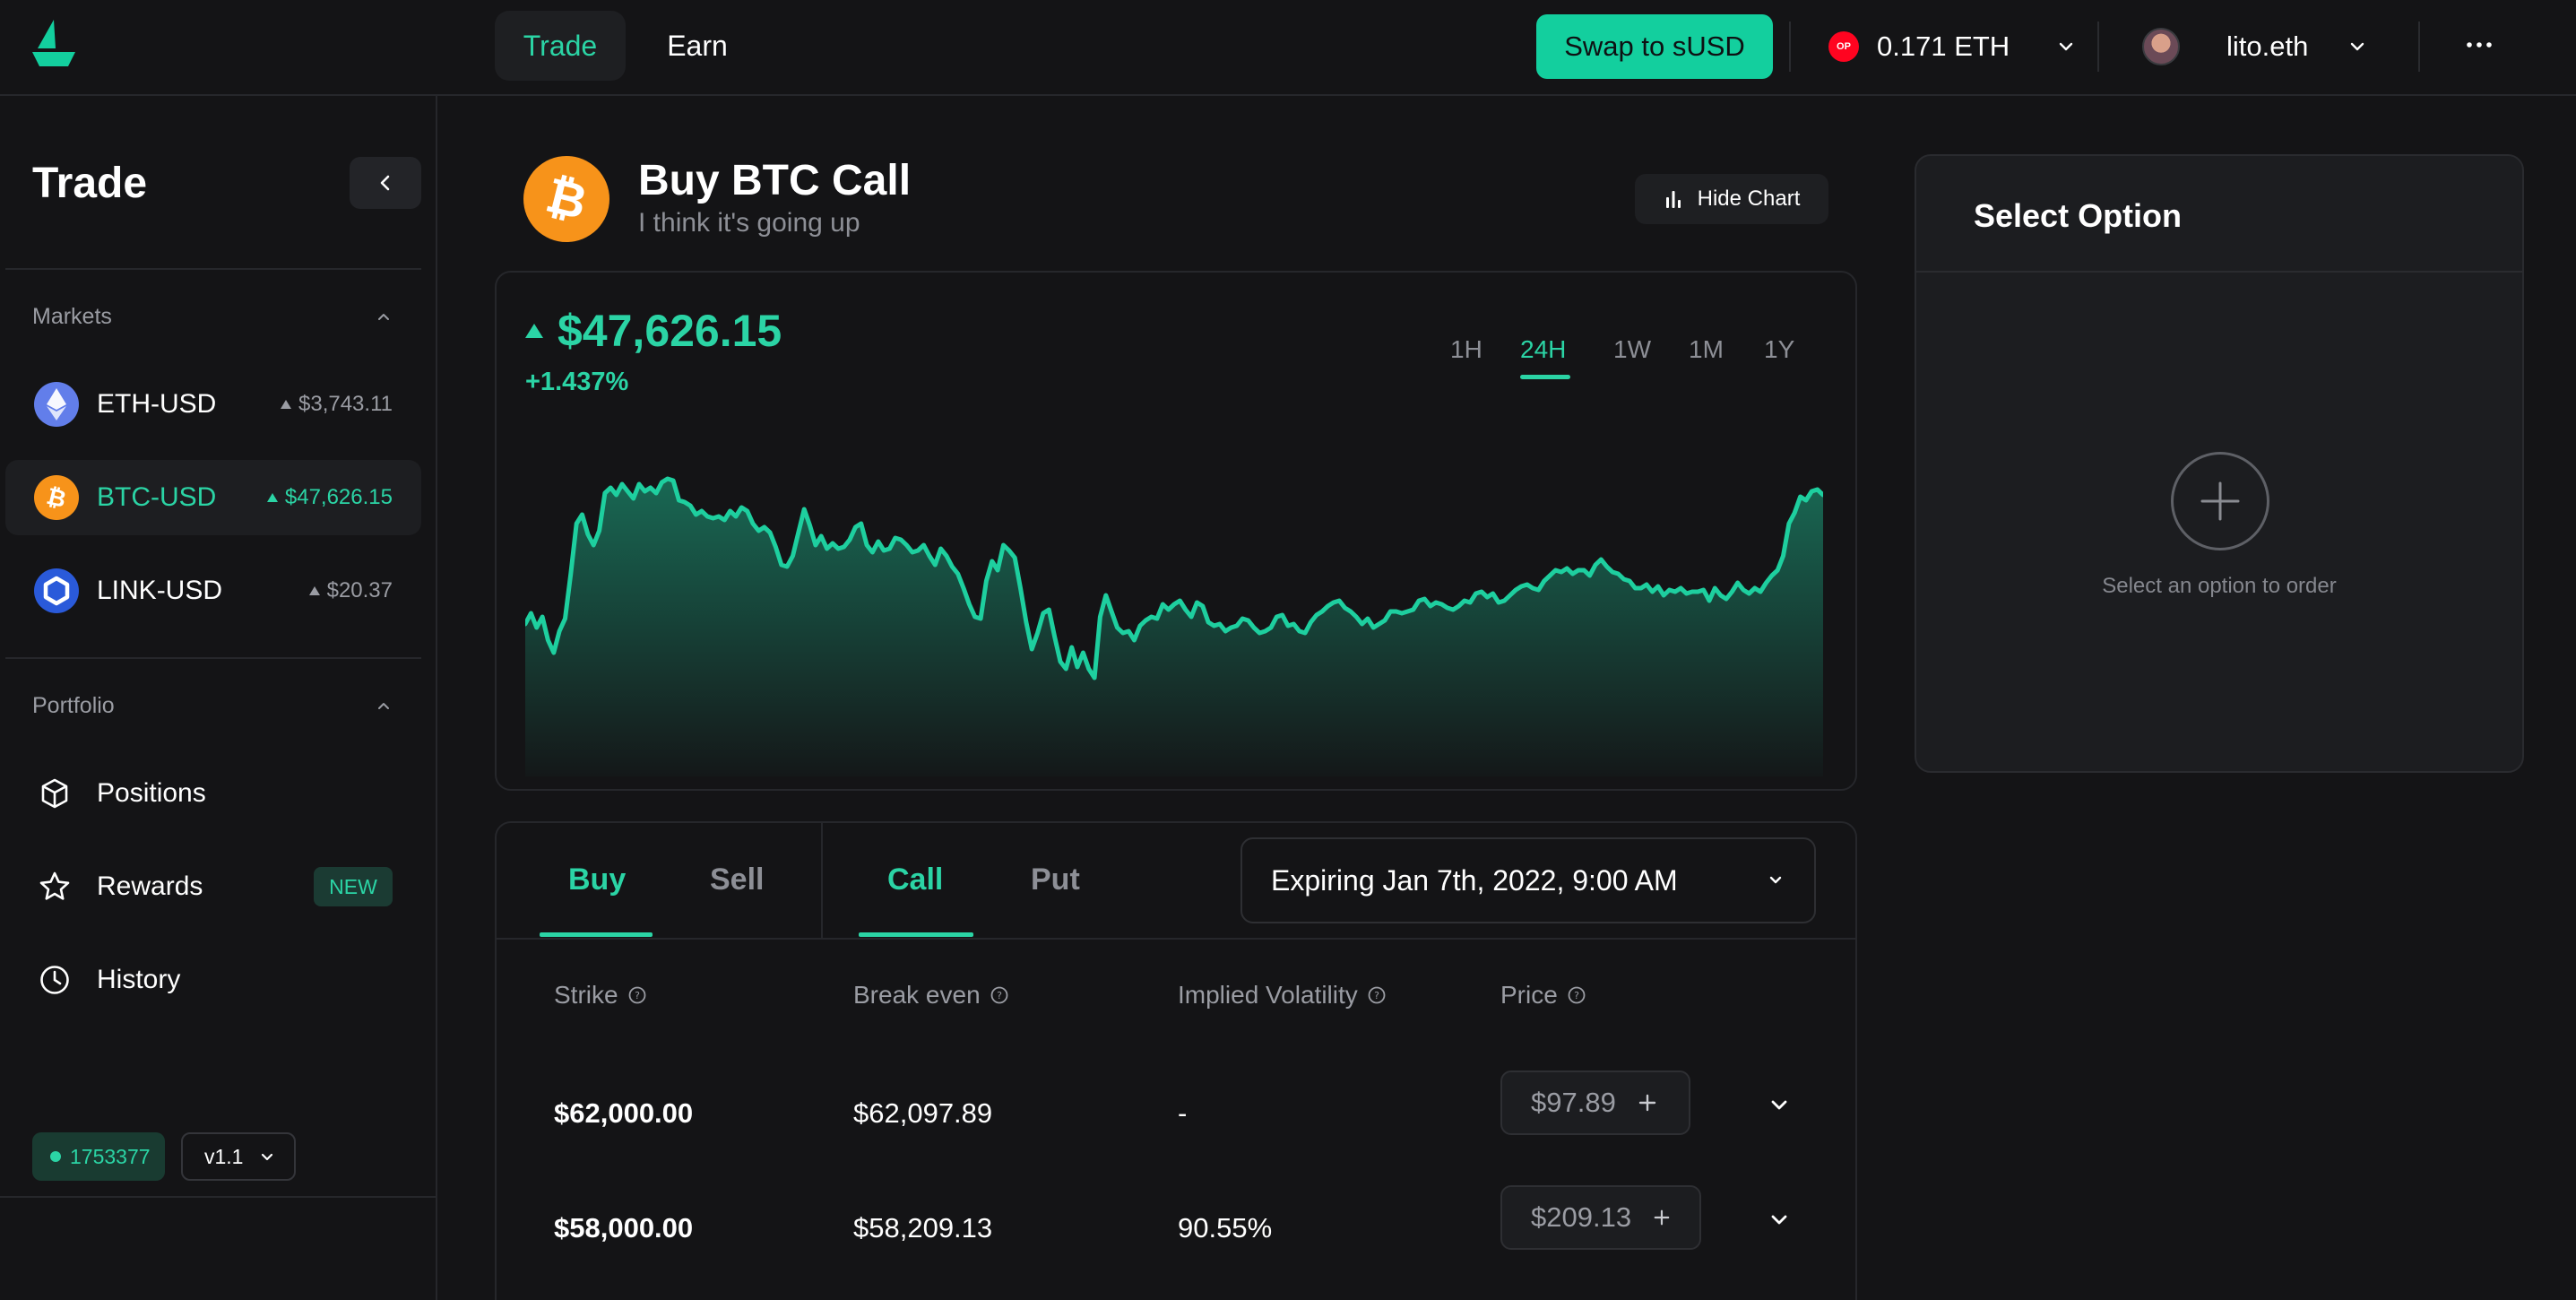  Describe the element at coordinates (653, 331) in the screenshot. I see `current-price: $47,626.15` at that location.